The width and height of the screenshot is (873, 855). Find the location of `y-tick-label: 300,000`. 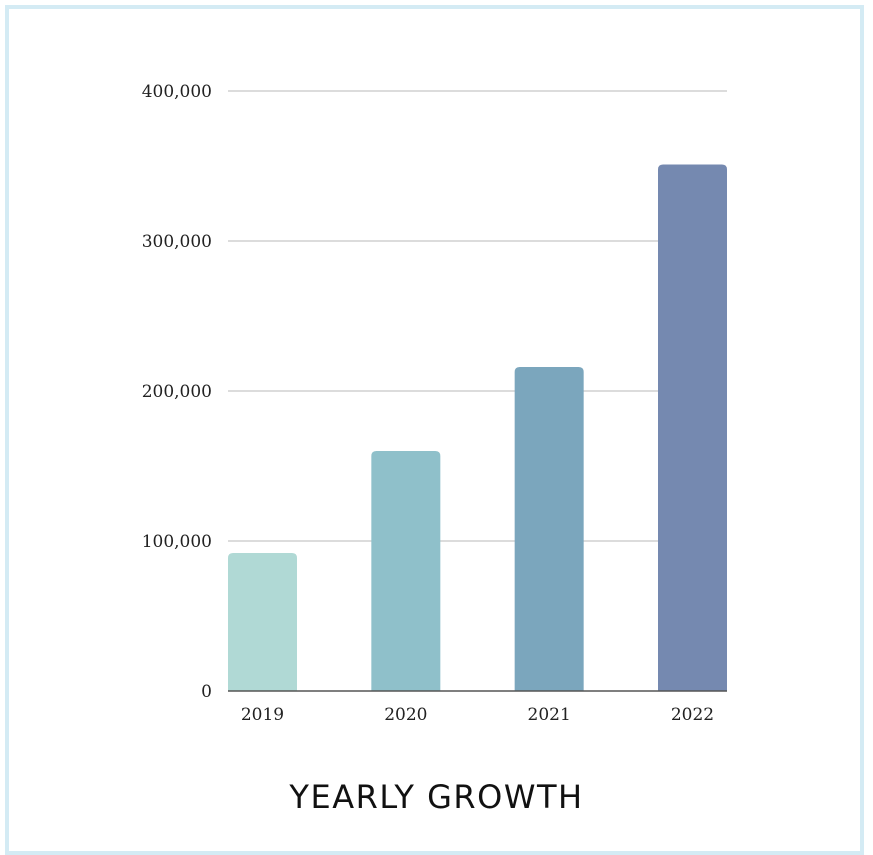

y-tick-label: 300,000 is located at coordinates (177, 242).